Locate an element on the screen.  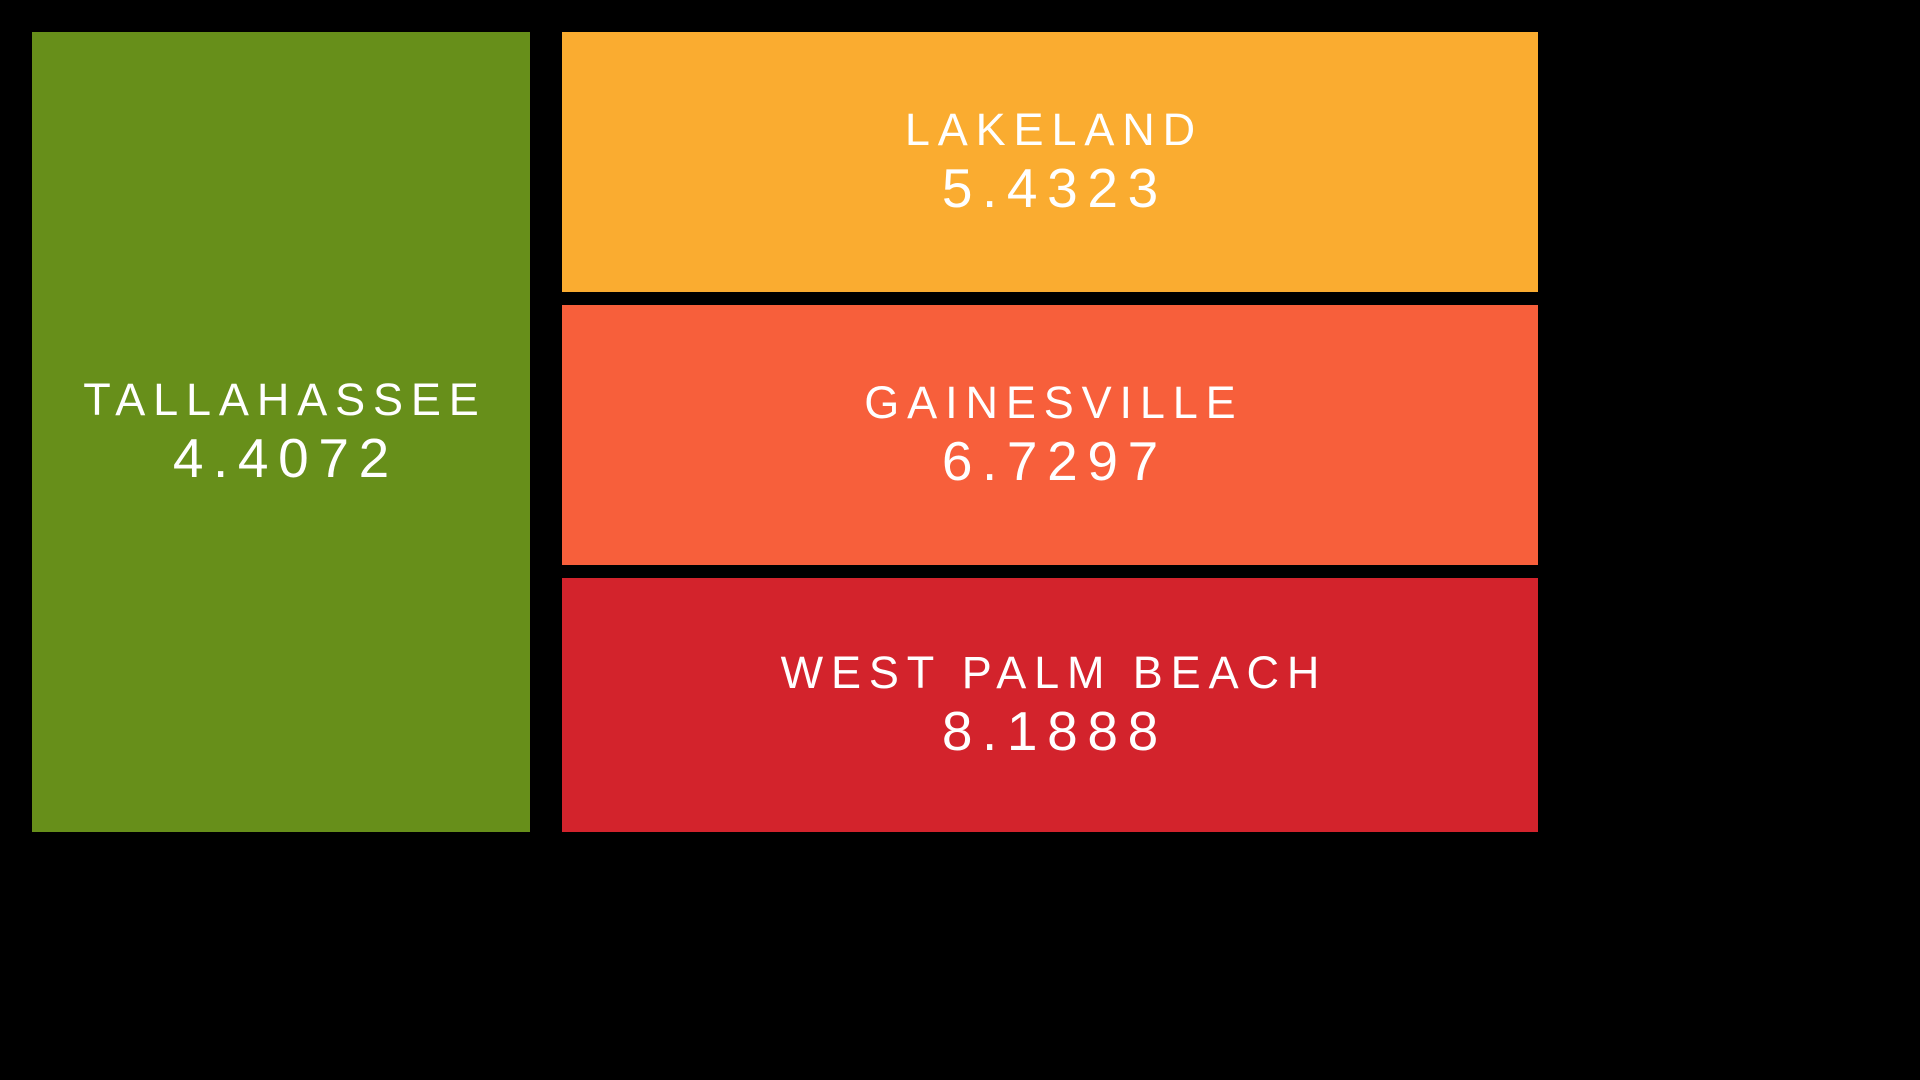
treemap-tile-lakeland: LAKELAND 5.4323 is located at coordinates (1050, 162).